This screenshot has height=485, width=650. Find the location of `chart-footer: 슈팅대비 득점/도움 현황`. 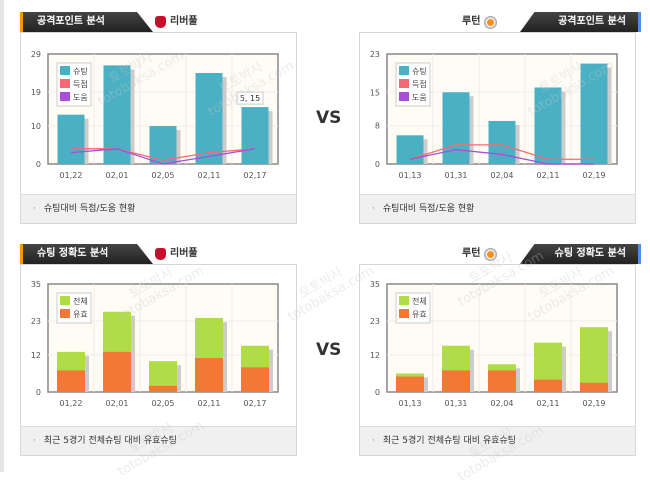

chart-footer: 슈팅대비 득점/도움 현황 is located at coordinates (158, 208).